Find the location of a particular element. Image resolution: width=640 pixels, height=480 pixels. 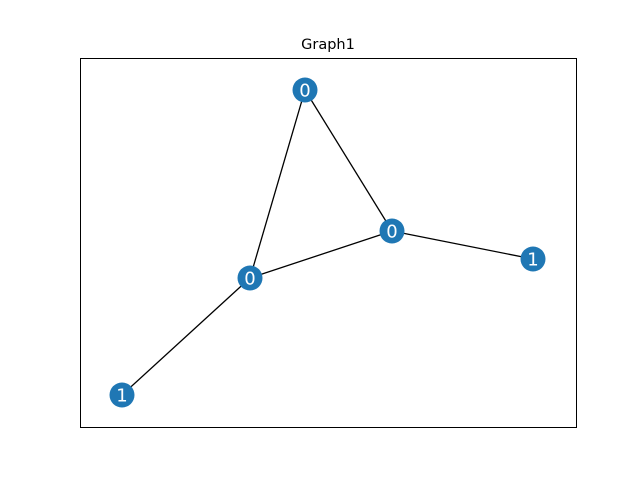

graph-node-n3: 0 is located at coordinates (392, 231).